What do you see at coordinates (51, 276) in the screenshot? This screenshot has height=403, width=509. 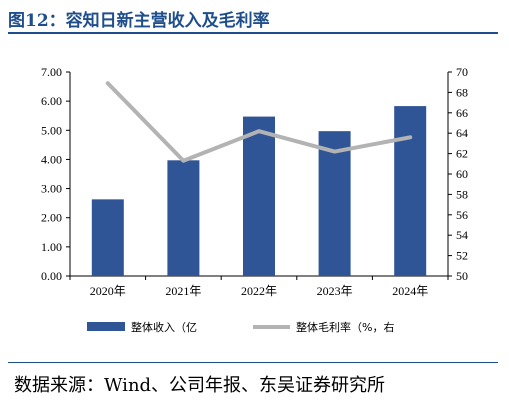 I see `y-left-tick-label: 0.00` at bounding box center [51, 276].